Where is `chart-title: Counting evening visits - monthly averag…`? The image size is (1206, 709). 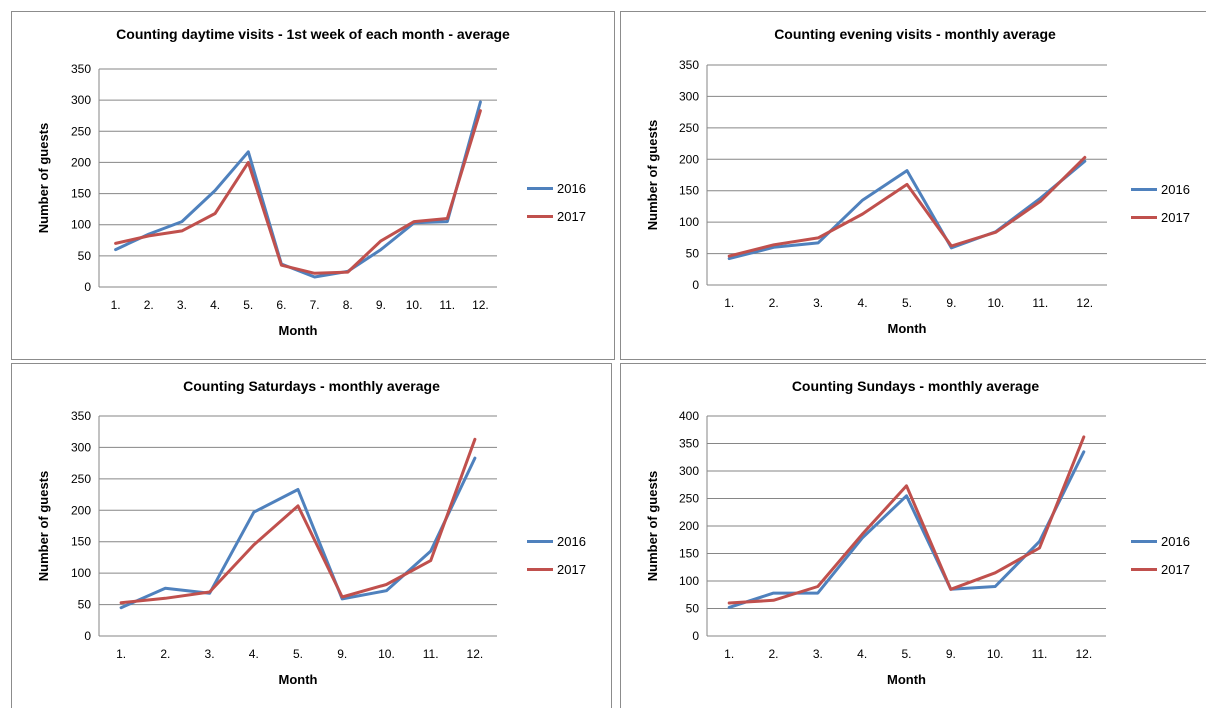 chart-title: Counting evening visits - monthly averag… is located at coordinates (915, 34).